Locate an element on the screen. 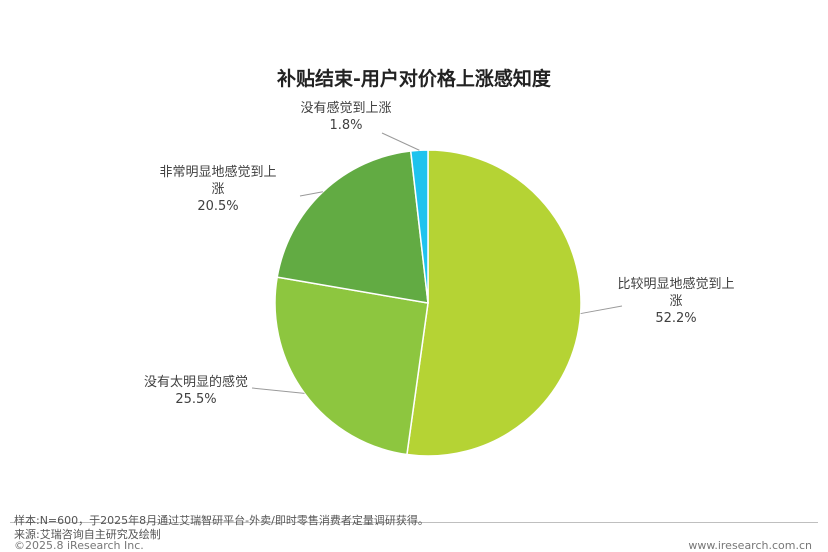  slice-value: 25.5% is located at coordinates (195, 399).